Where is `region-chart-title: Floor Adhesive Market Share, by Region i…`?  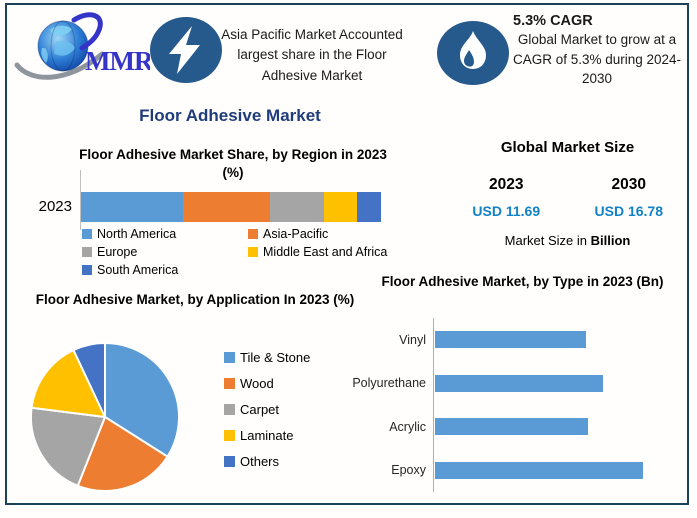 region-chart-title: Floor Adhesive Market Share, by Region i… is located at coordinates (233, 164).